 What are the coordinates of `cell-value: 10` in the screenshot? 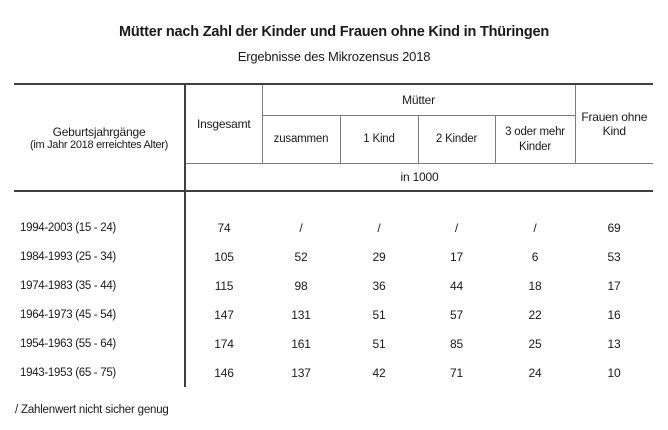 It's located at (614, 372).